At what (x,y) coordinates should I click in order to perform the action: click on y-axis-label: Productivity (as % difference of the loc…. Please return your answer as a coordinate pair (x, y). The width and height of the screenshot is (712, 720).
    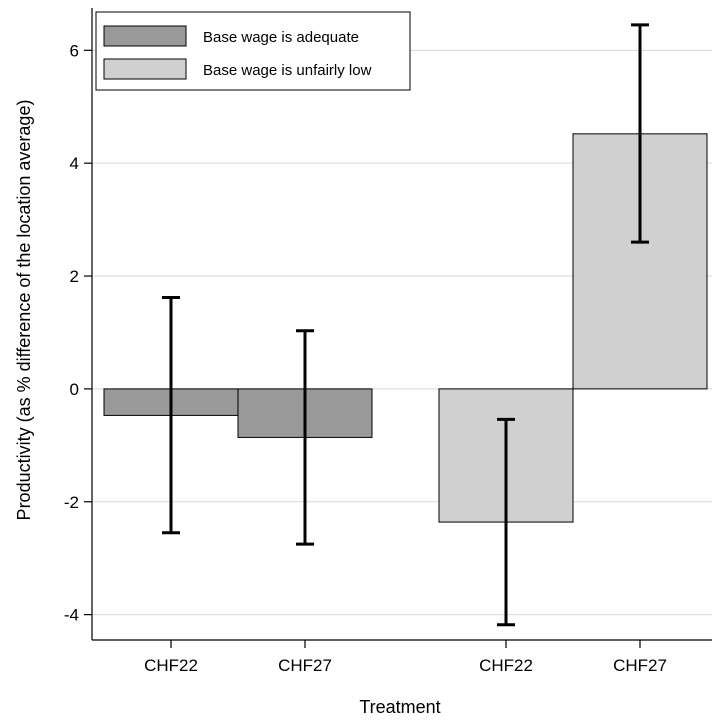
    Looking at the image, I should click on (24, 310).